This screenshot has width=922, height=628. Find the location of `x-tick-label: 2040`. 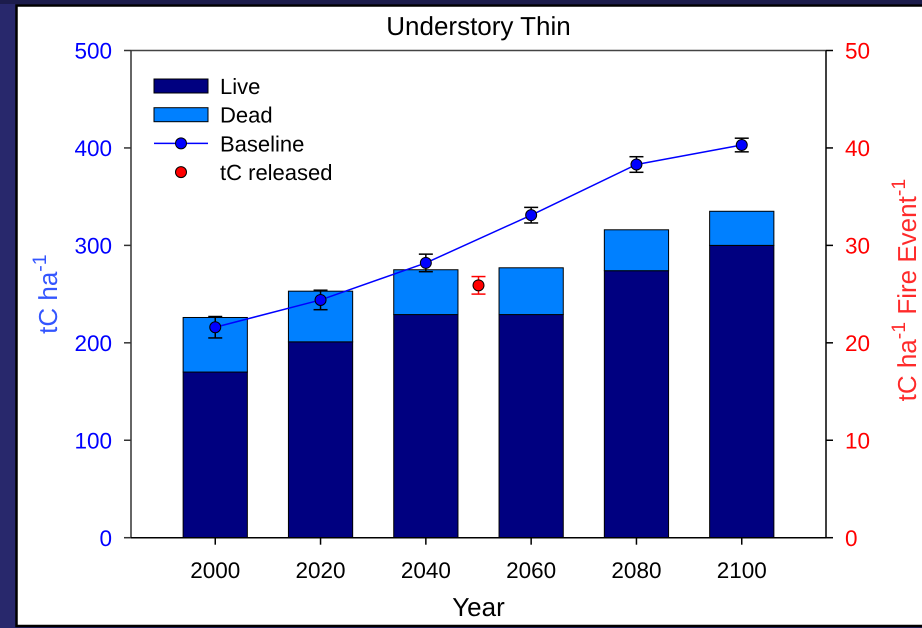

x-tick-label: 2040 is located at coordinates (425, 570).